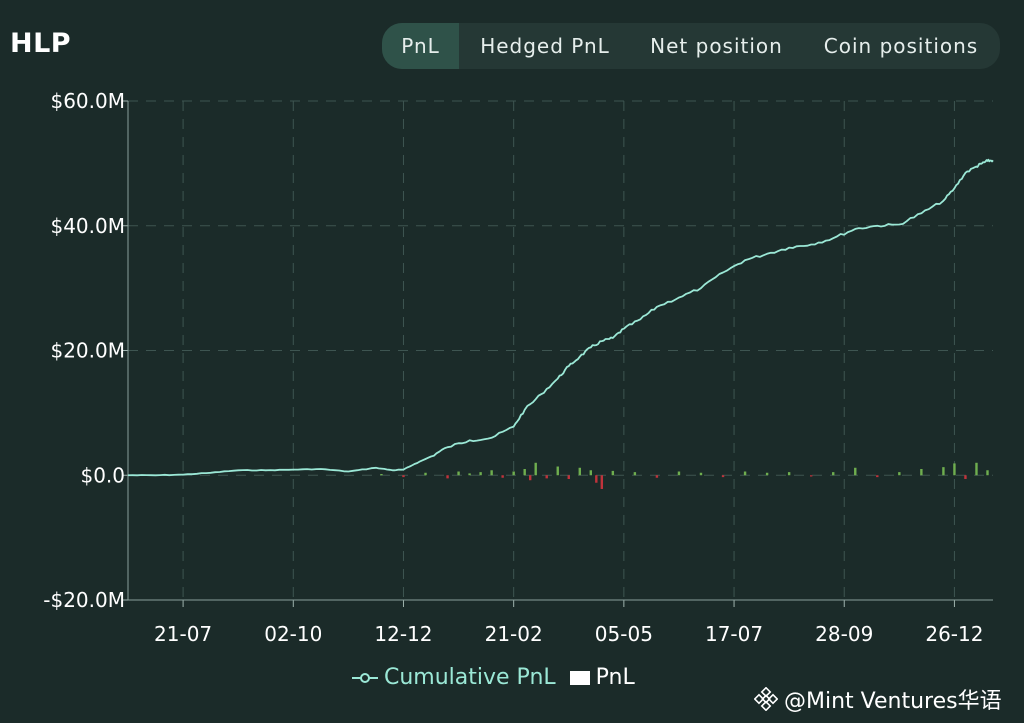 This screenshot has width=1024, height=723. I want to click on y-tick-label: $20.0M, so click(87, 351).